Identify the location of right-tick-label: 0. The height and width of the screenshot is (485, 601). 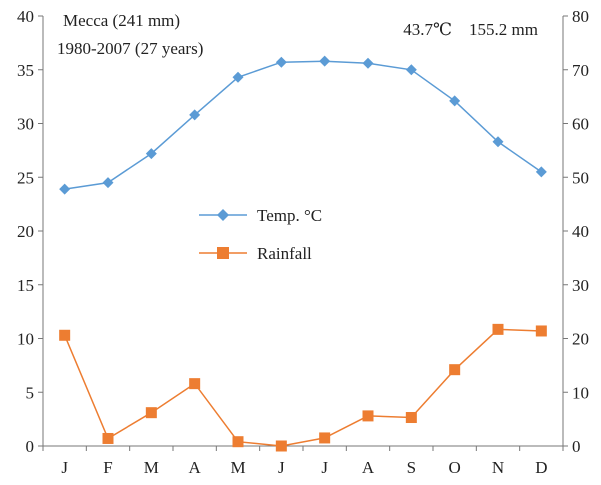
(576, 446).